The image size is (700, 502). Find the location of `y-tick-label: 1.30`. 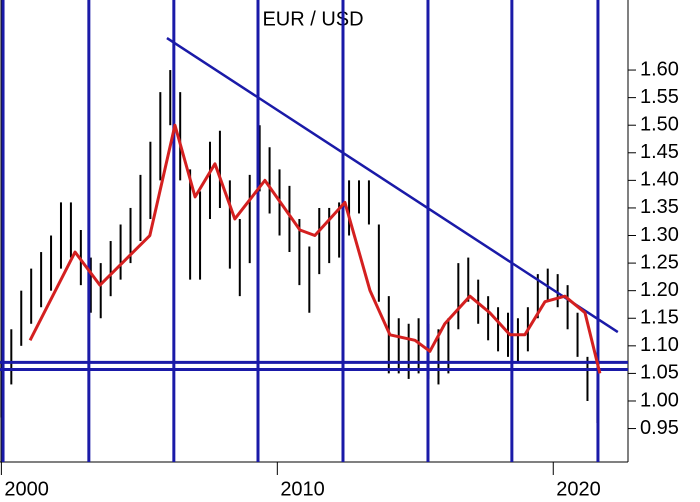

y-tick-label: 1.30 is located at coordinates (659, 235).